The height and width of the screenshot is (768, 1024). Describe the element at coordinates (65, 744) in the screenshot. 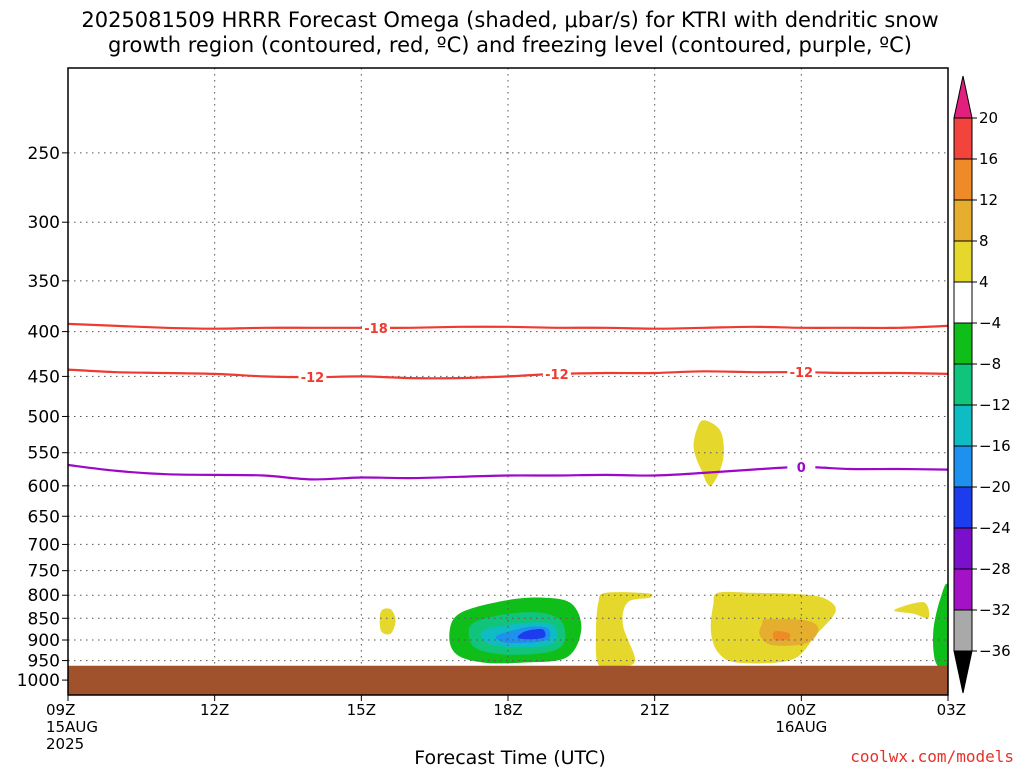

I see `x-tick-sublabel-2025: 2025` at that location.